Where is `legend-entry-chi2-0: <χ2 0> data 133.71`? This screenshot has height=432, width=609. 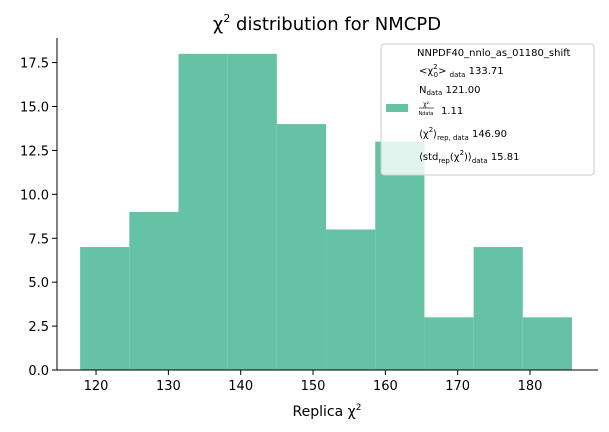
legend-entry-chi2-0: <χ2 0> data 133.71 is located at coordinates (461, 71).